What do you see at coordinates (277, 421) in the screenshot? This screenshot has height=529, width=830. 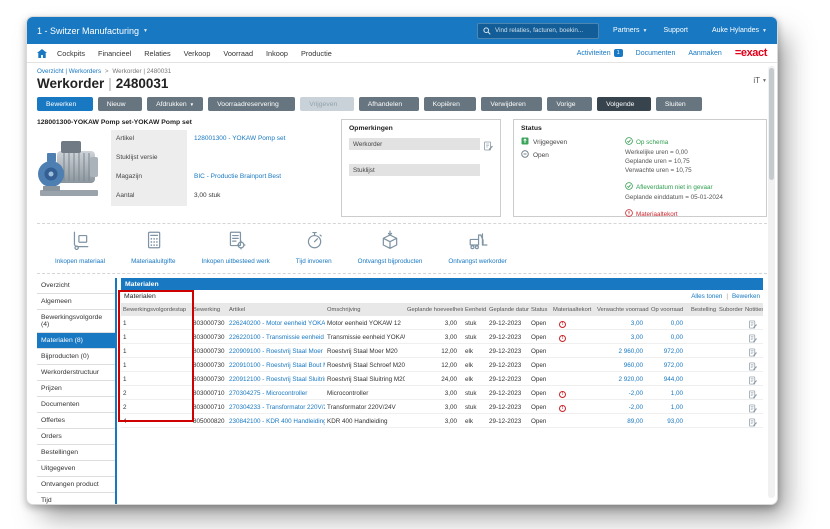 I see `cell-artikel-link: 230842100 - KDR 400 Handleiding` at bounding box center [277, 421].